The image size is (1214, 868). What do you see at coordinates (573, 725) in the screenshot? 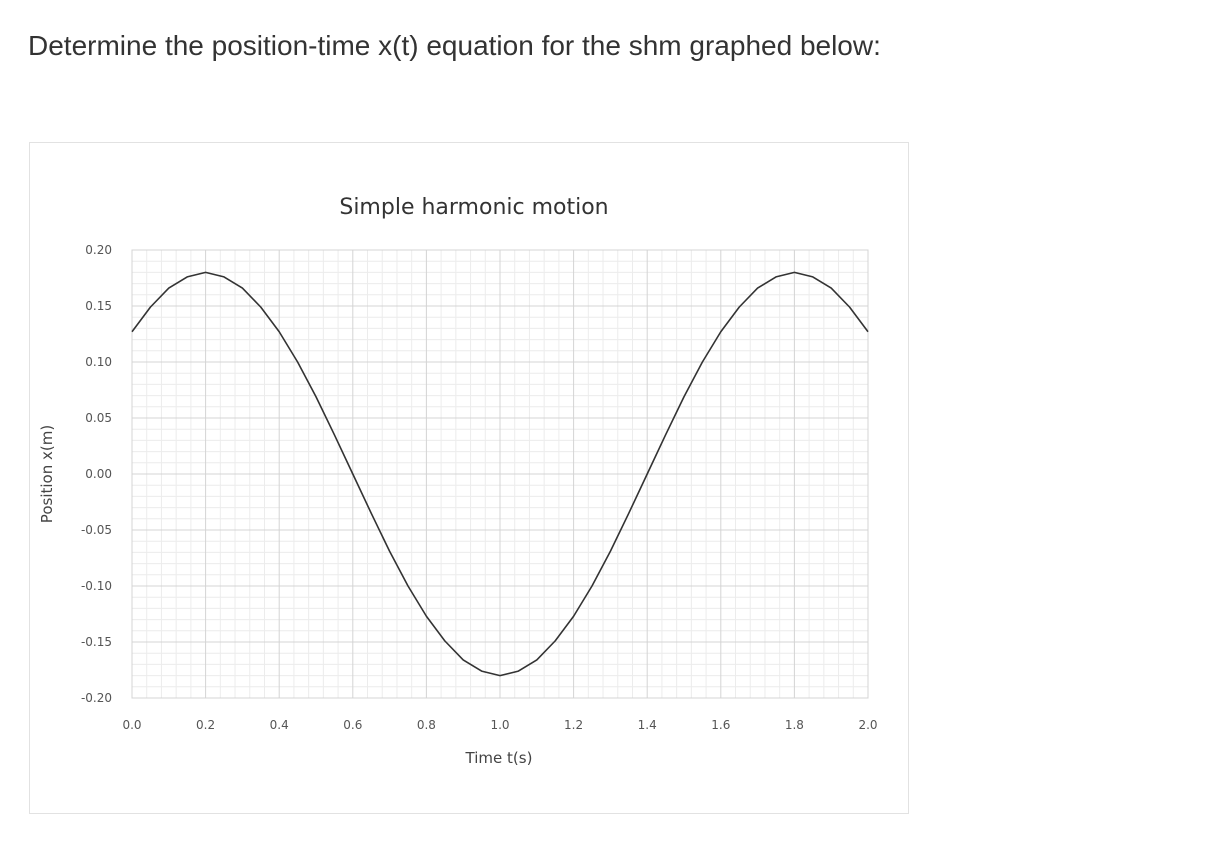
I see `x-tick-label: 1.2` at bounding box center [573, 725].